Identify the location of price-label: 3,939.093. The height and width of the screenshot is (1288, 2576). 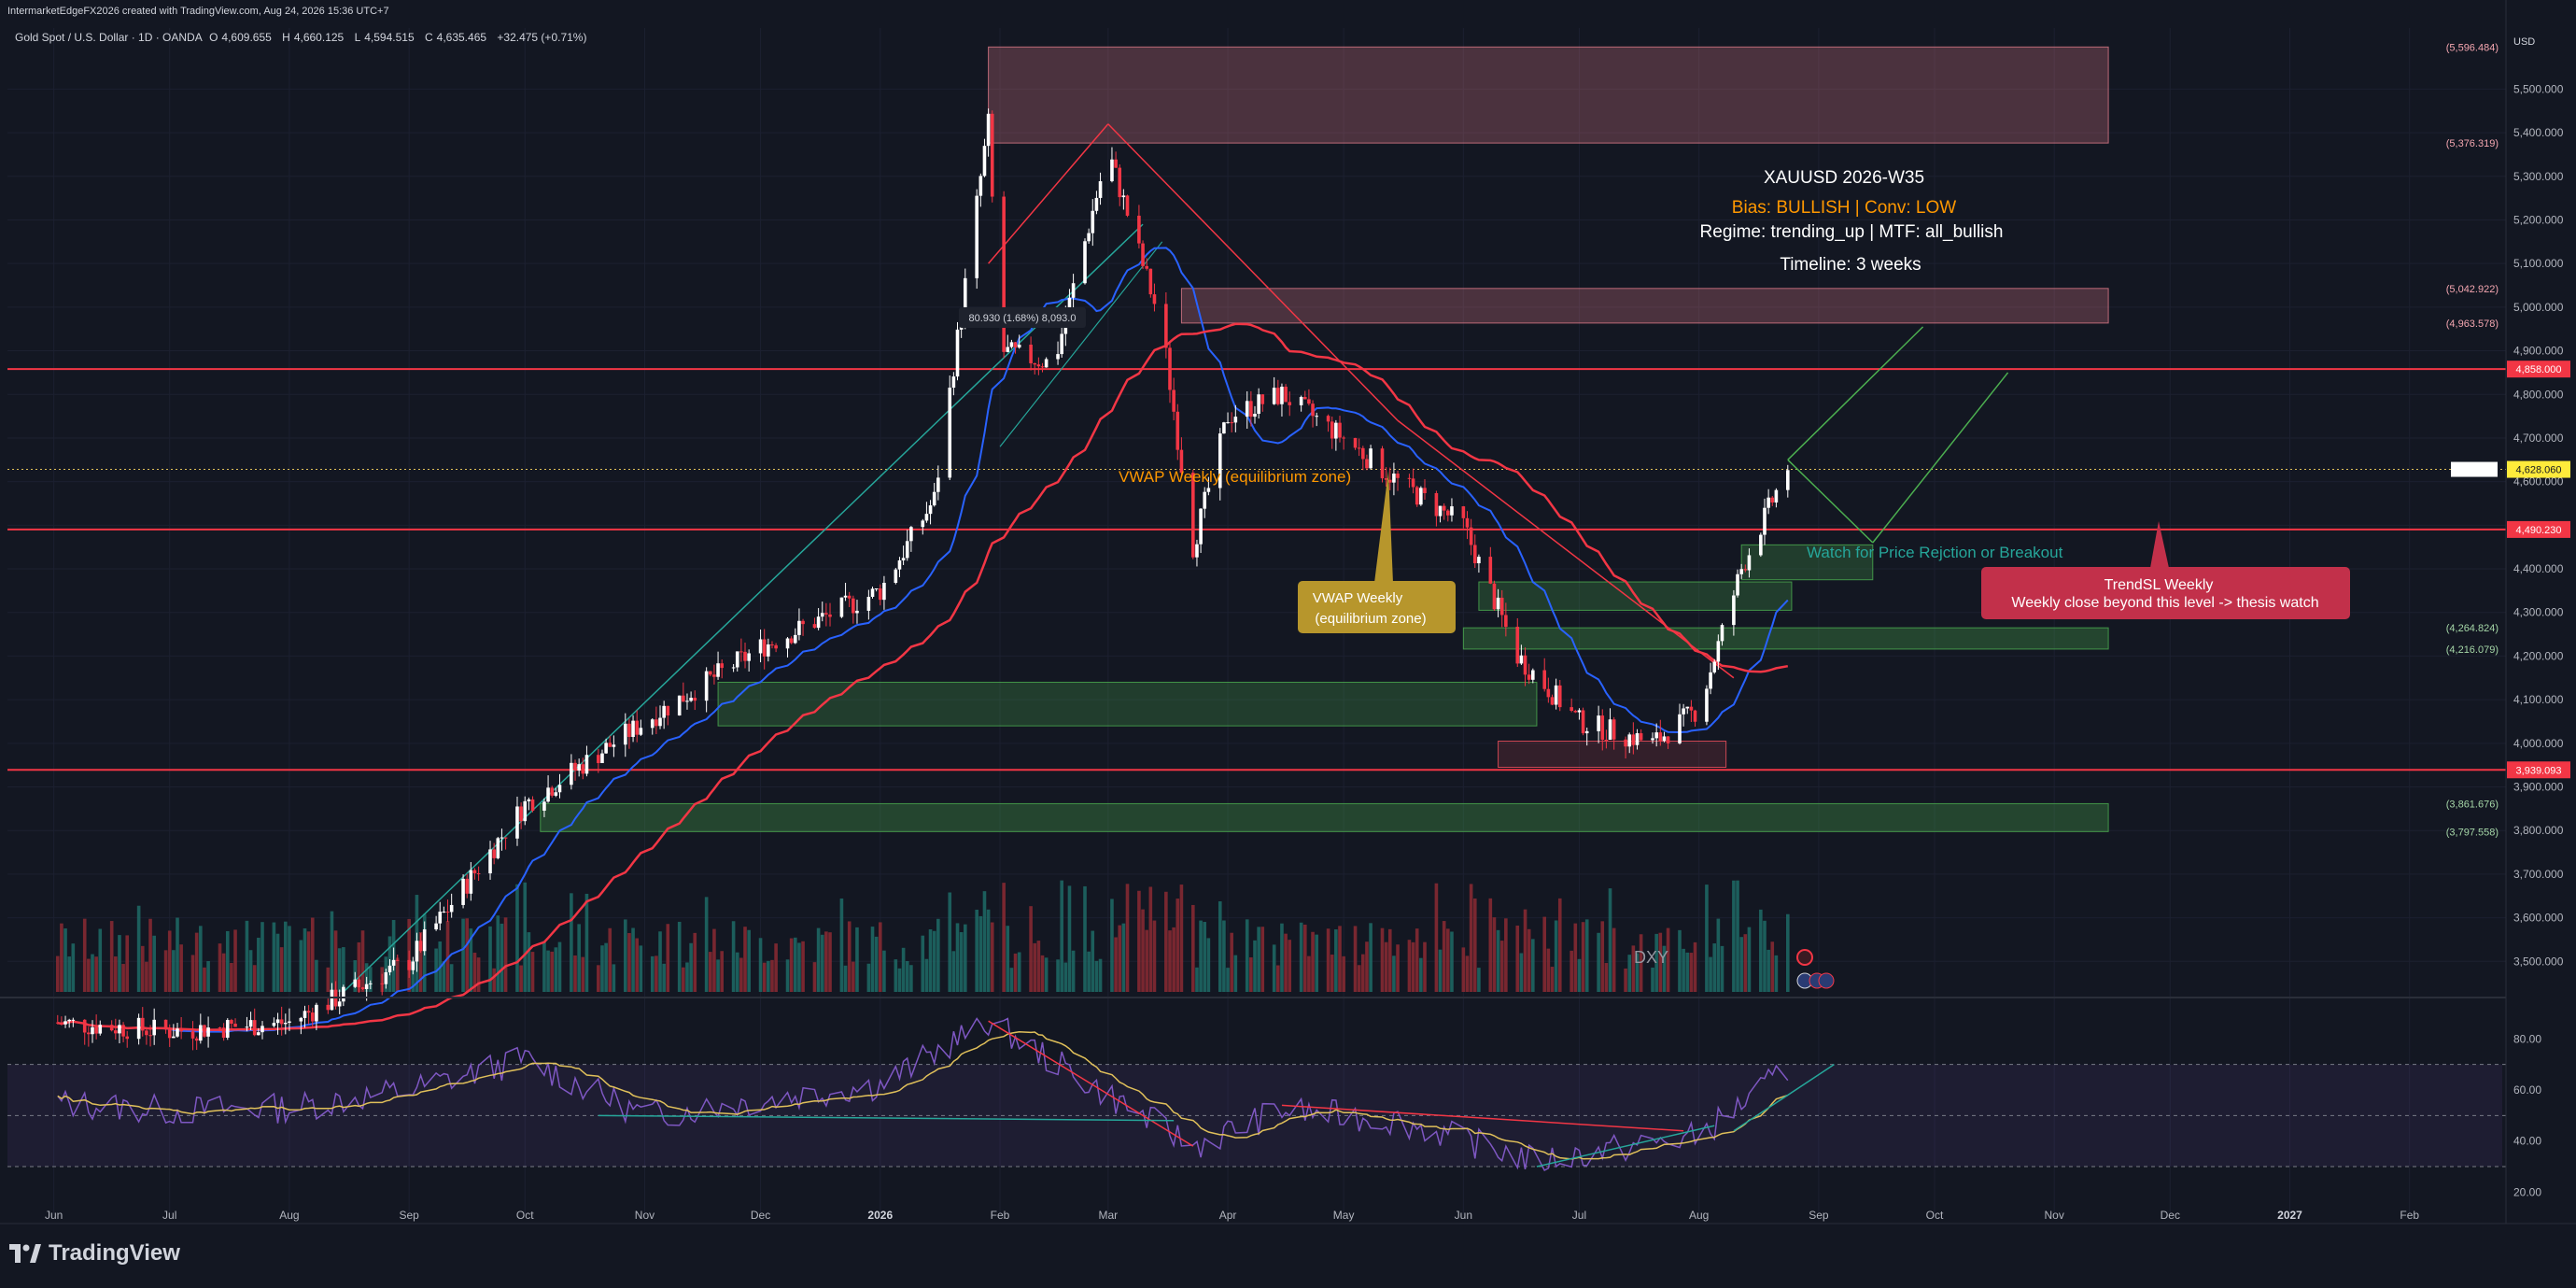
(2539, 770).